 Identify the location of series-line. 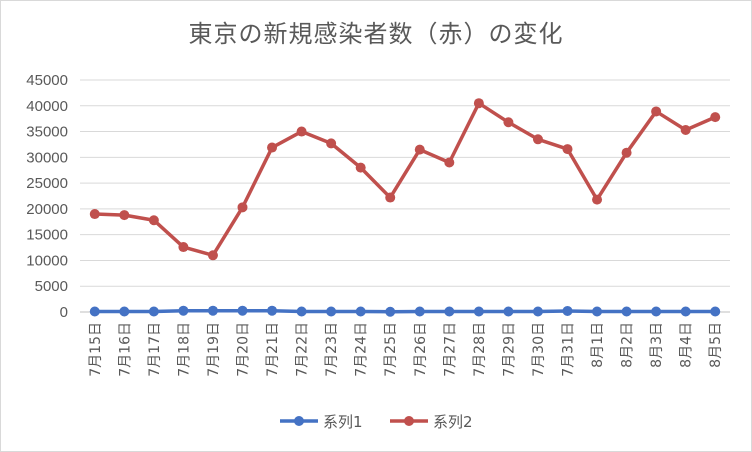
(405, 311).